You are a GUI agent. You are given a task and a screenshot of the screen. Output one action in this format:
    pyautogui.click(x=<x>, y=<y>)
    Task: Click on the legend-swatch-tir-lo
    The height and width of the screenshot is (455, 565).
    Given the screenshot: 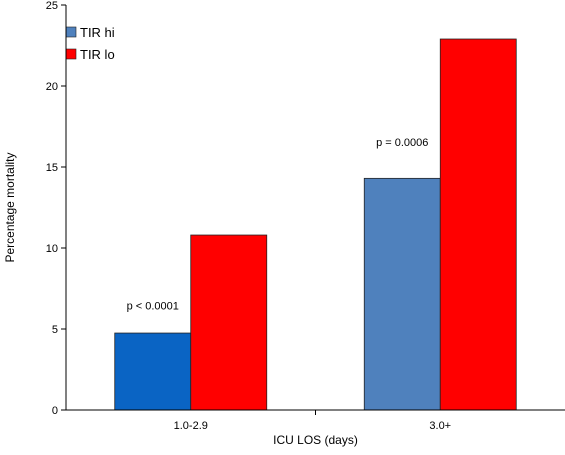 What is the action you would take?
    pyautogui.click(x=71, y=54)
    